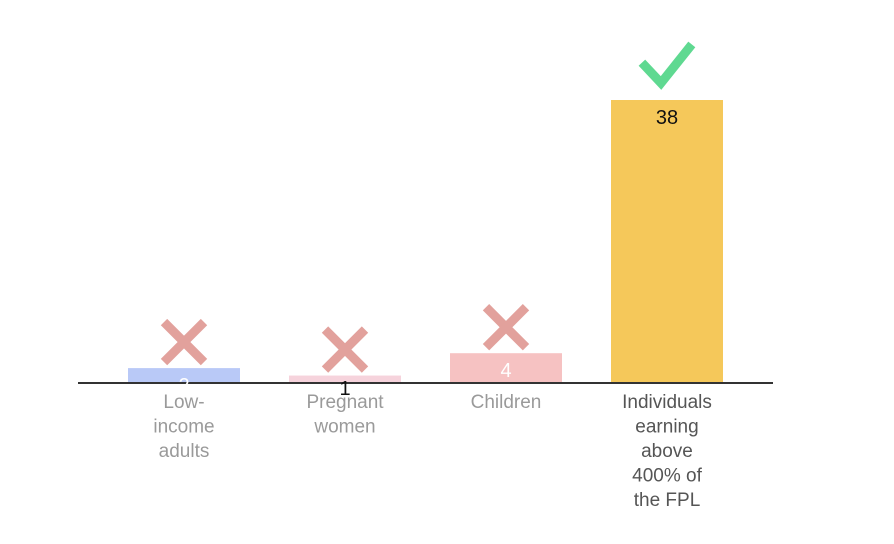 The height and width of the screenshot is (544, 894). What do you see at coordinates (505, 371) in the screenshot?
I see `bar-value-label-3: 4` at bounding box center [505, 371].